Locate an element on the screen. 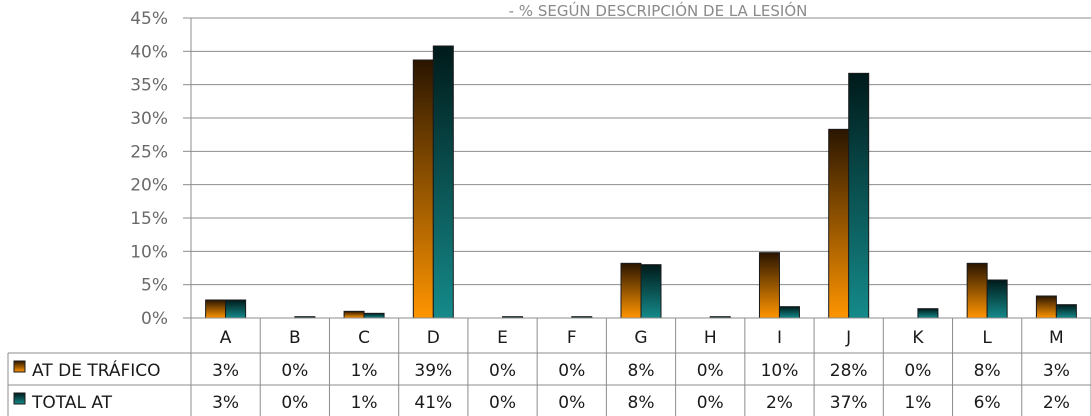 The width and height of the screenshot is (1091, 416). bar-at-de-trafico-l is located at coordinates (977, 290).